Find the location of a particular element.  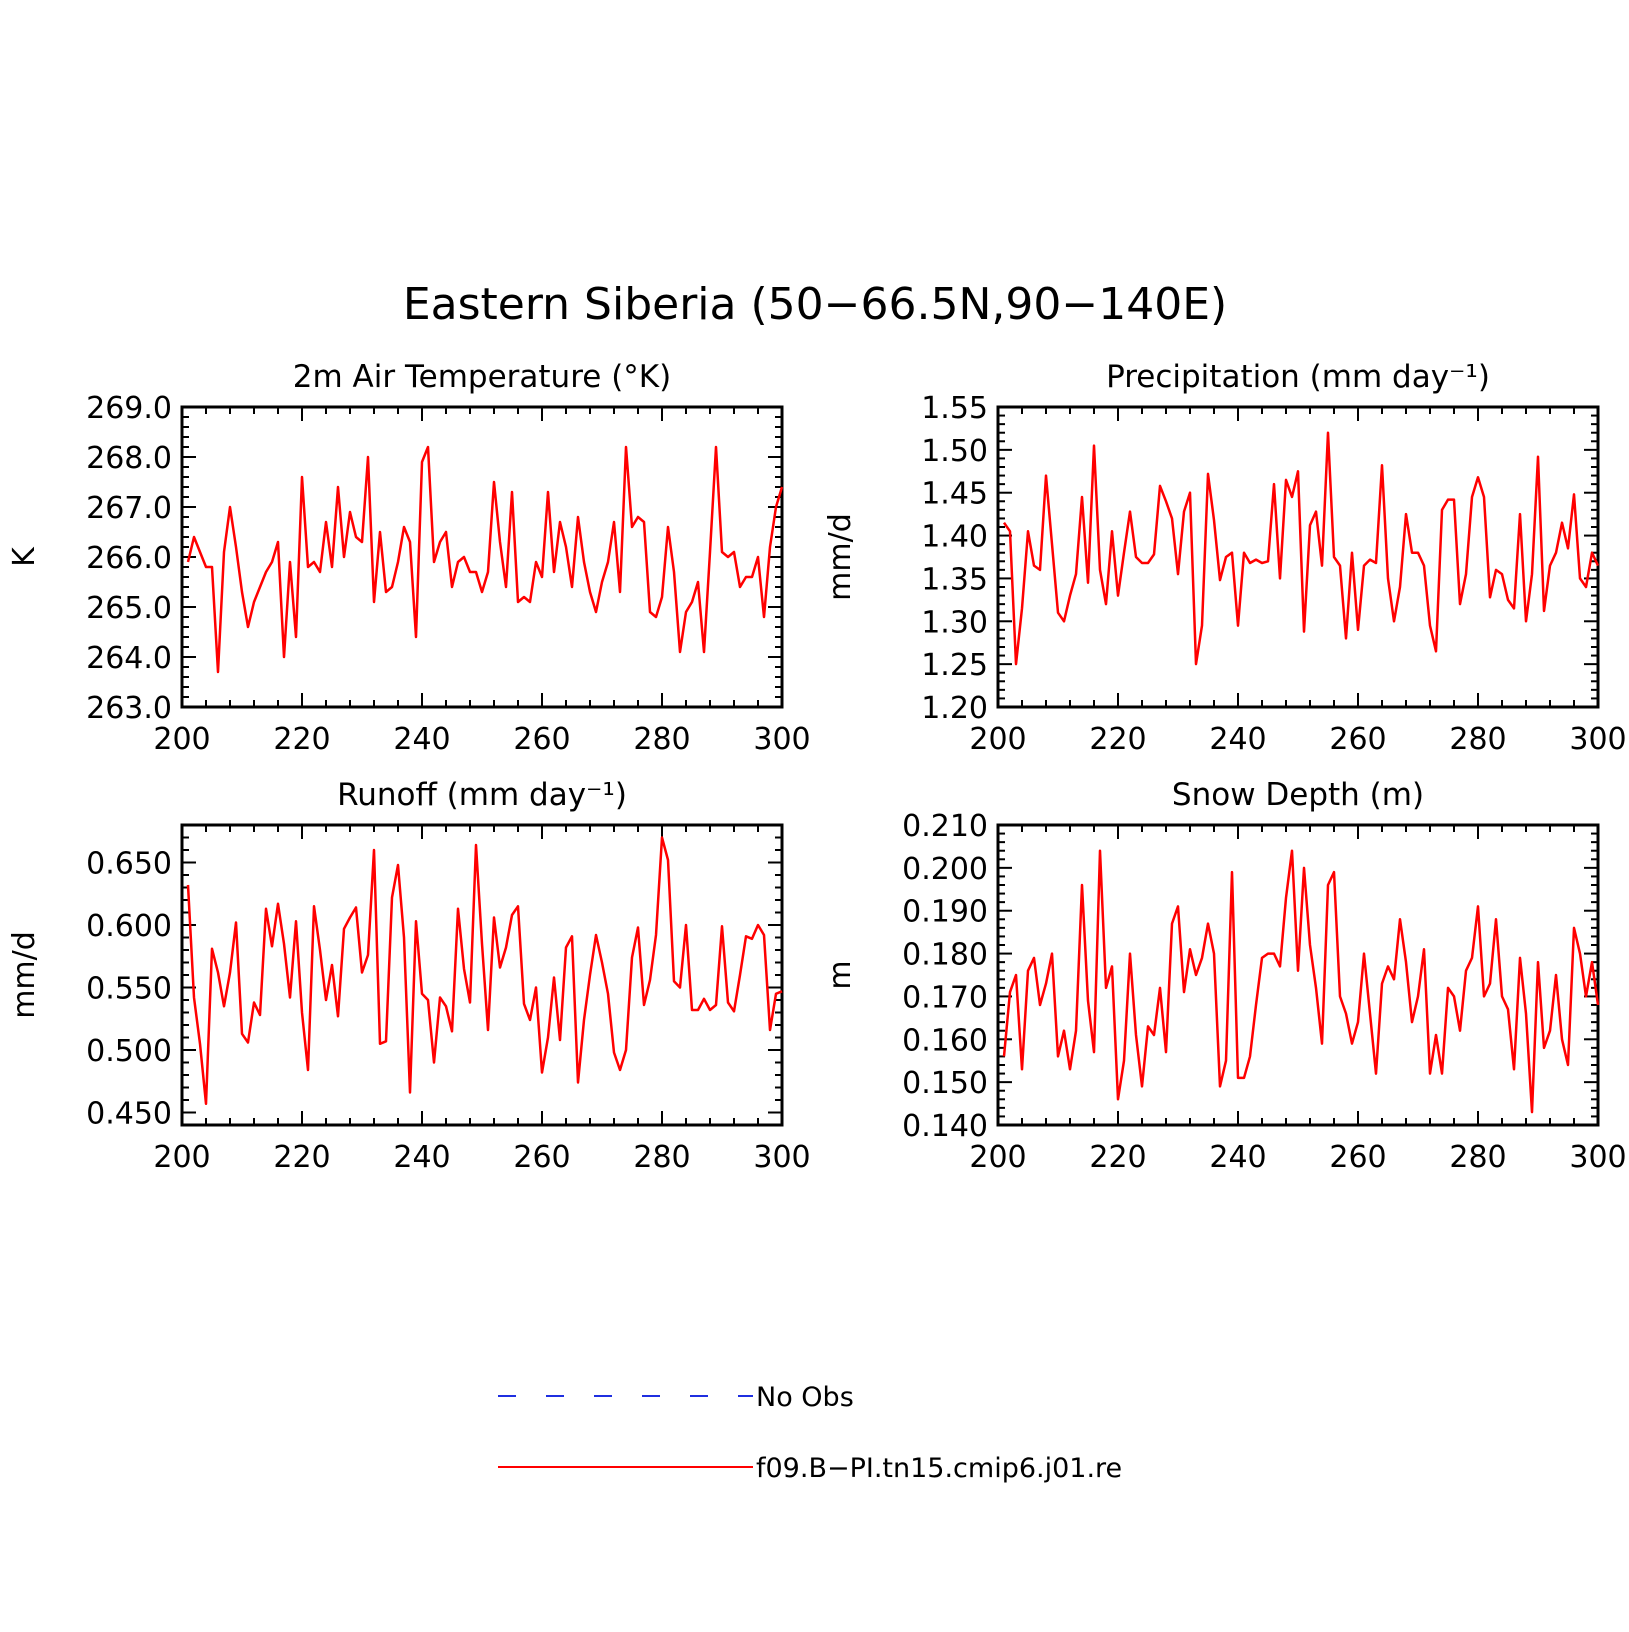

panel-3-xtick-label: 260 is located at coordinates (541, 1157).